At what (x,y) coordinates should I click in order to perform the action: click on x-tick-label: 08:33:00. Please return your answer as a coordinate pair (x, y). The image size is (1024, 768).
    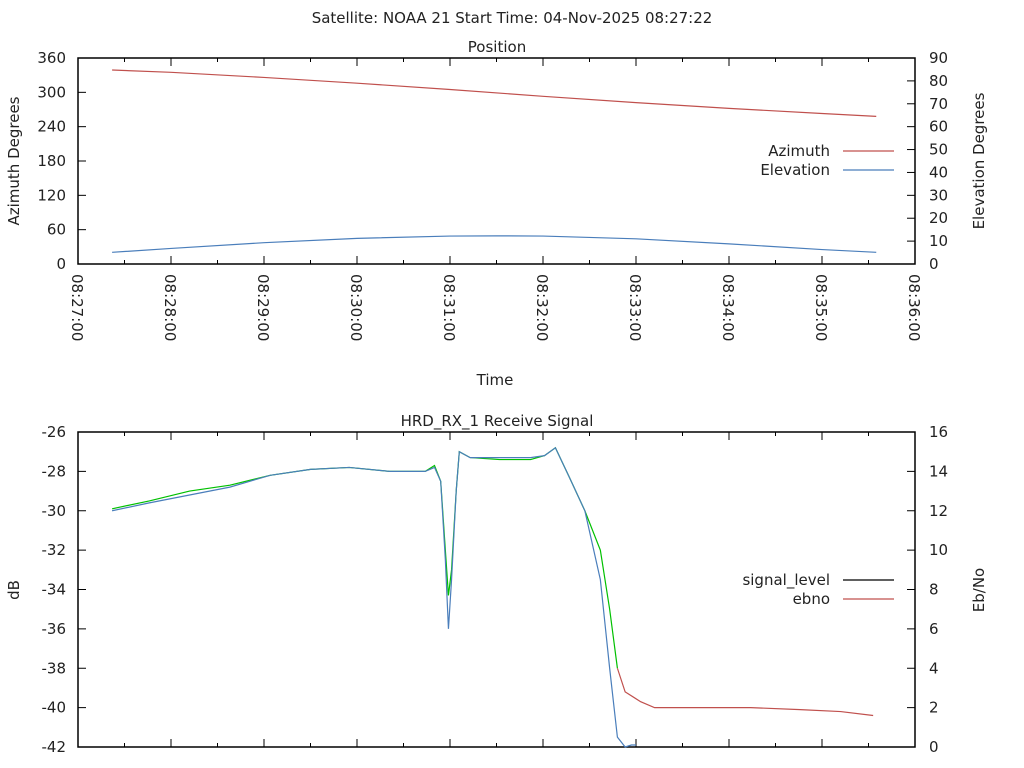
    Looking at the image, I should click on (635, 307).